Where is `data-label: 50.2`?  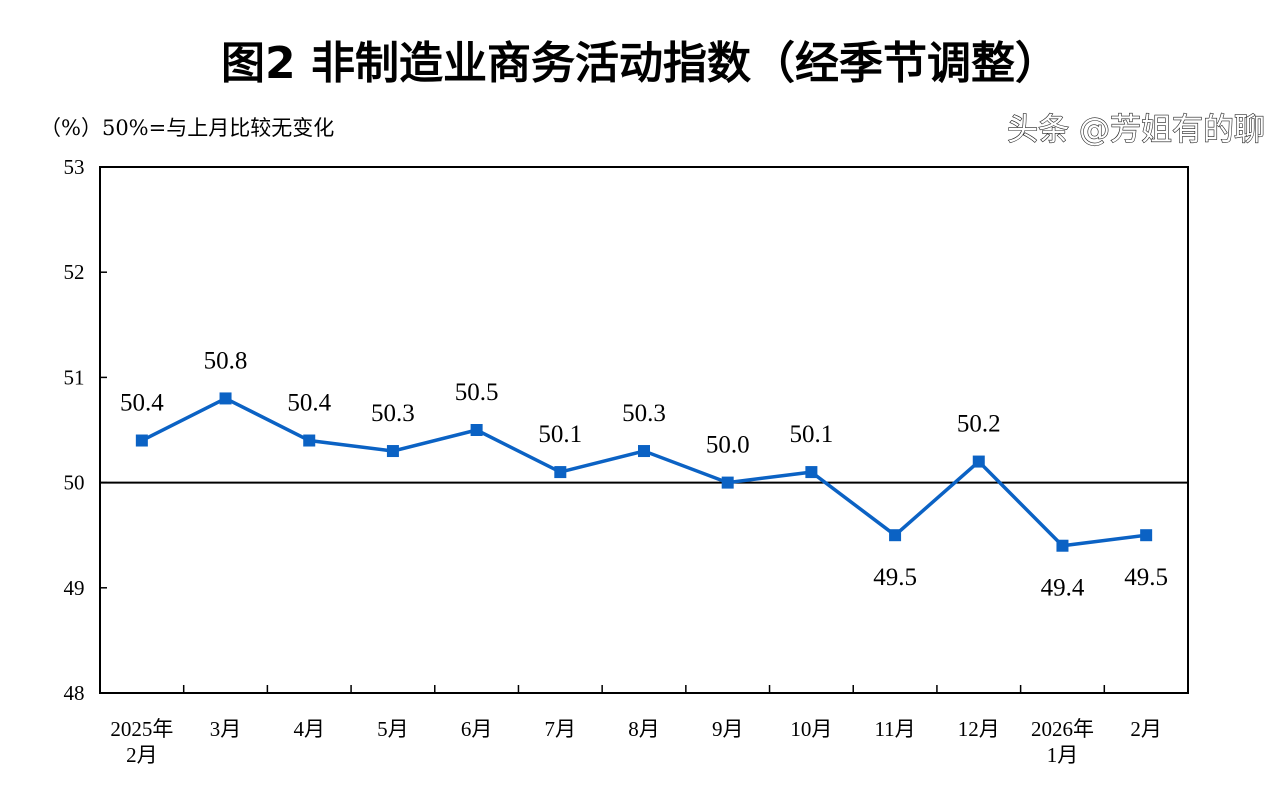 data-label: 50.2 is located at coordinates (979, 424).